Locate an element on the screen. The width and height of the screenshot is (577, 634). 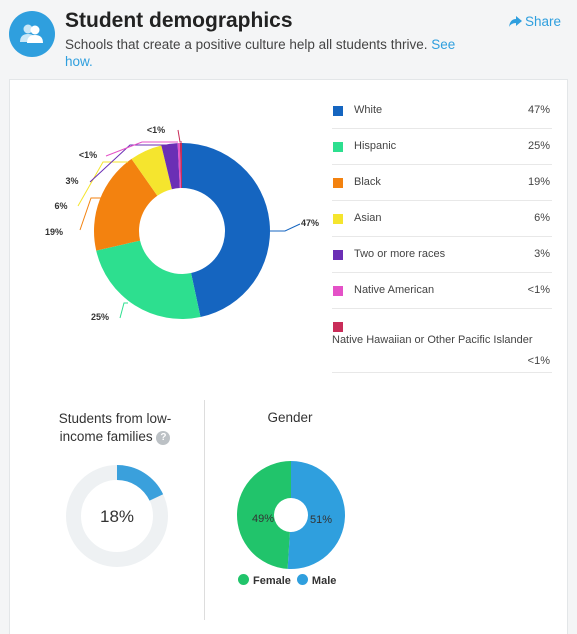
slice-native-hawaiian-or-other-pacific-islander is located at coordinates (180, 166).